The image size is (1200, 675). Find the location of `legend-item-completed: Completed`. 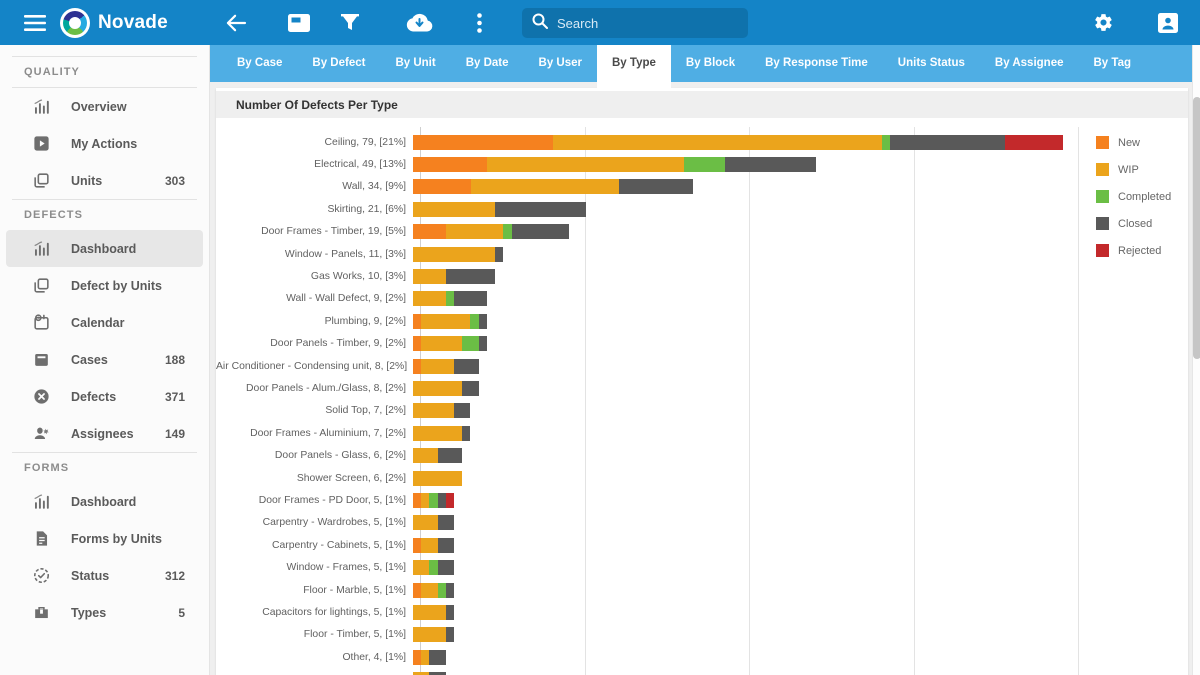

legend-item-completed: Completed is located at coordinates (1139, 196).